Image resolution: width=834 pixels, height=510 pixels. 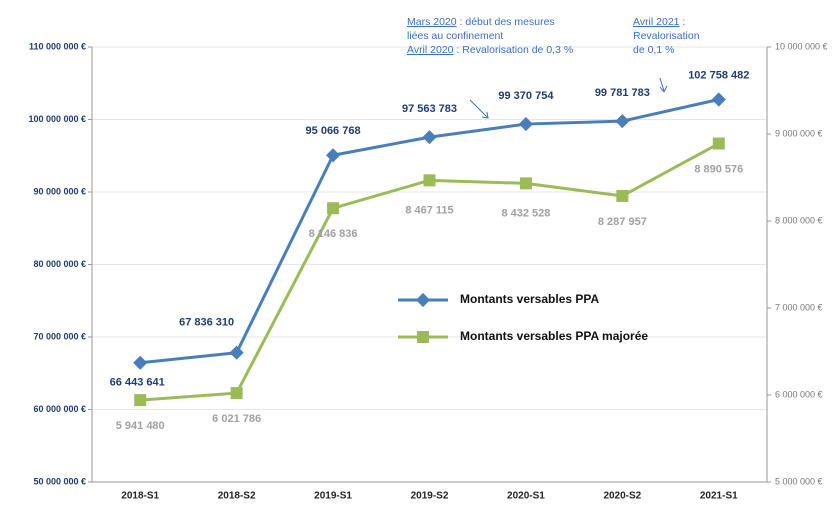 What do you see at coordinates (514, 50) in the screenshot?
I see `annotation-part: : Revalorisation de 0,3 %` at bounding box center [514, 50].